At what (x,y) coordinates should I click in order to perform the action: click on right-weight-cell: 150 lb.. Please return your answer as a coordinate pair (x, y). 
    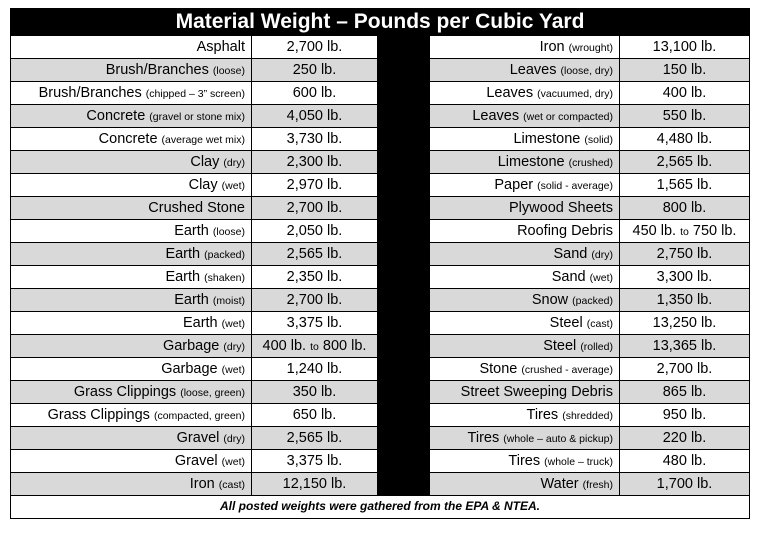
    Looking at the image, I should click on (684, 70).